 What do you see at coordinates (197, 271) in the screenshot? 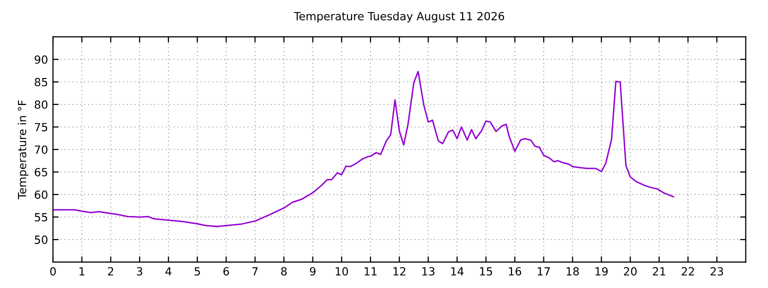
I see `x-tick-label: 5` at bounding box center [197, 271].